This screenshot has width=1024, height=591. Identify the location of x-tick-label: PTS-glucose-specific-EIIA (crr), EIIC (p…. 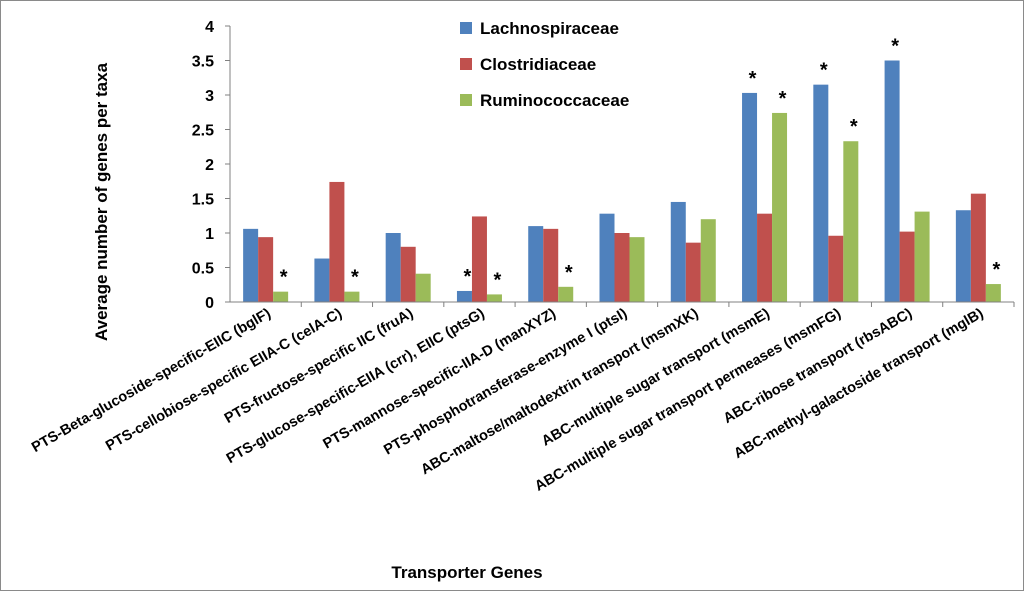
(356, 387).